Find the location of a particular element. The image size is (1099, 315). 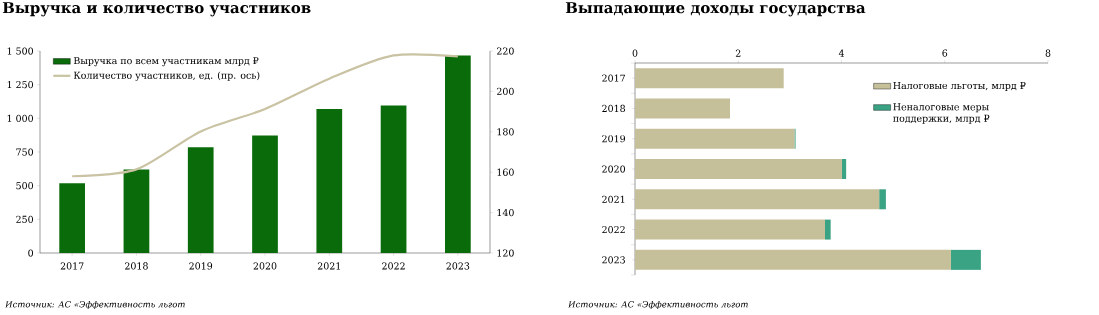

x-tick-label: 0 is located at coordinates (635, 53).